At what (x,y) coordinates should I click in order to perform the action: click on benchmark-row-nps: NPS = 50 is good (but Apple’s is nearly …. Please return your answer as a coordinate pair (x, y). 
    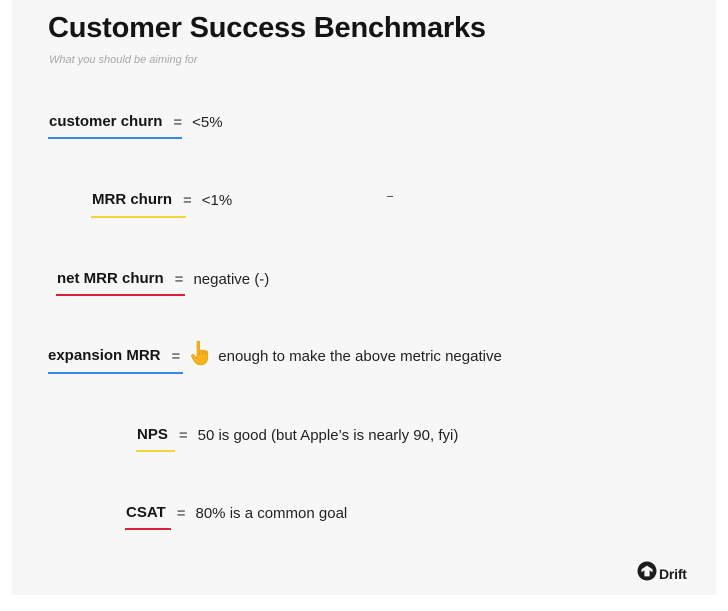
    Looking at the image, I should click on (297, 435).